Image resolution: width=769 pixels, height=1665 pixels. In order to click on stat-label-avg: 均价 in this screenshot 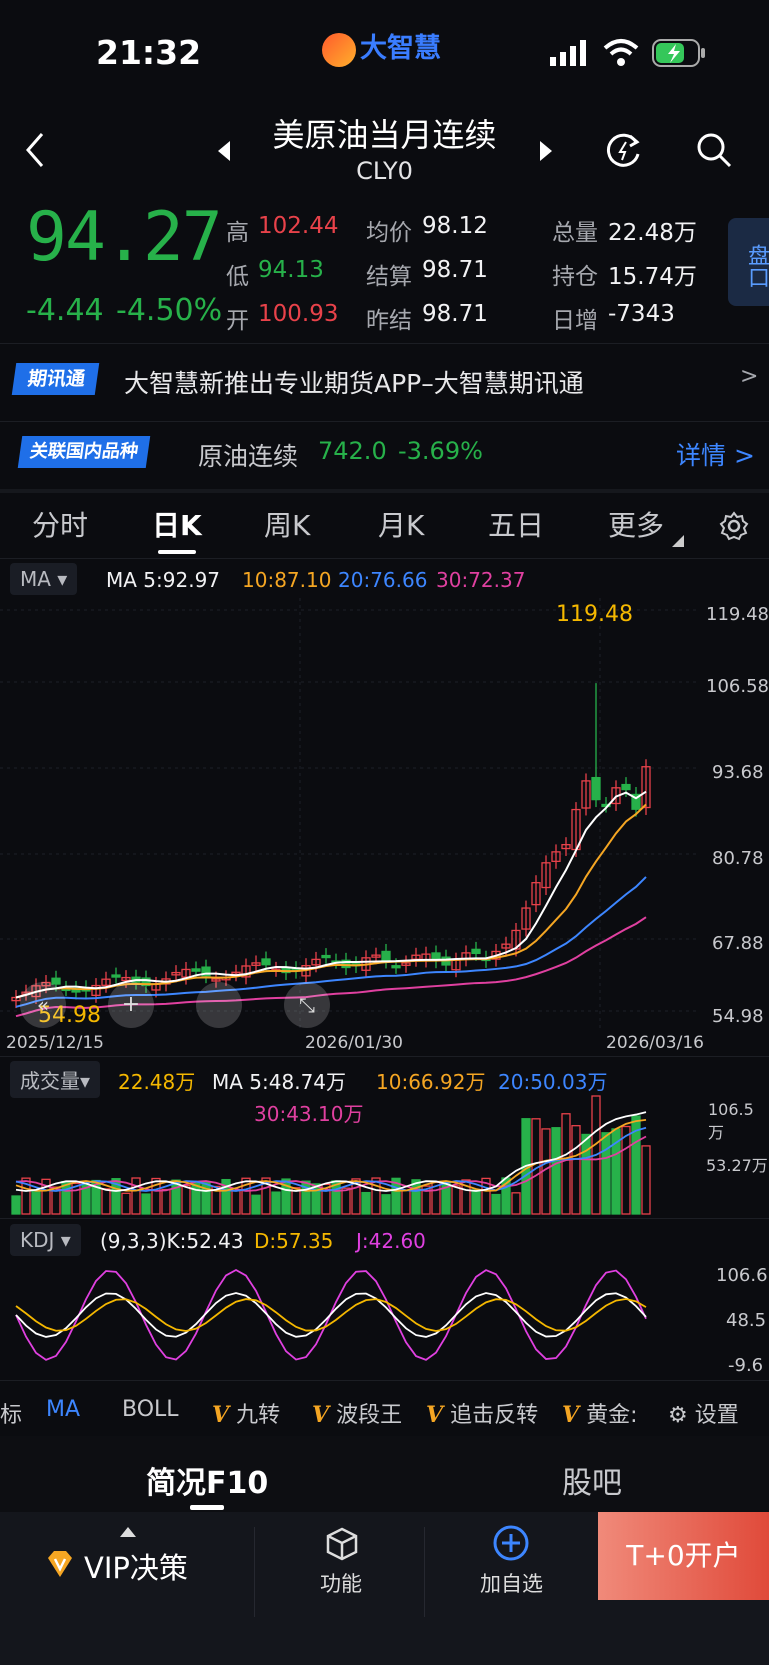, I will do `click(389, 233)`.